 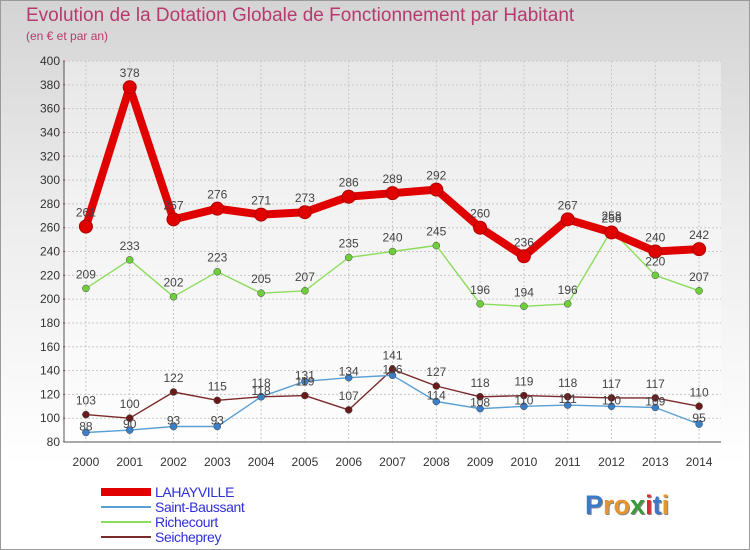 I want to click on data-label: 205, so click(x=261, y=279).